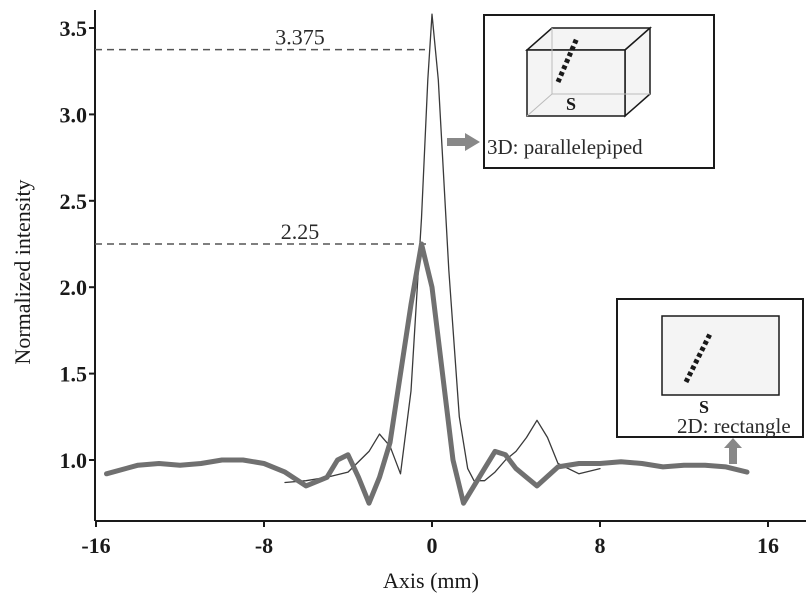 The width and height of the screenshot is (806, 598). I want to click on x-tick-label: 0, so click(432, 545).